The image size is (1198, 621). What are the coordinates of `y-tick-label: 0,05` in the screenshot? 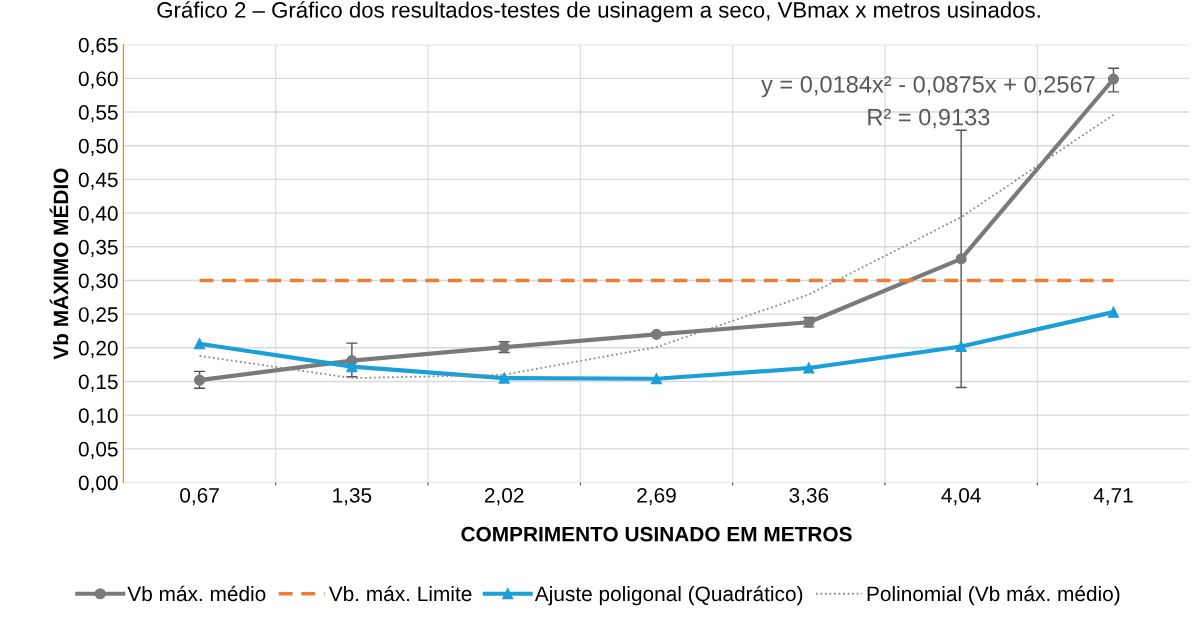 It's located at (98, 450).